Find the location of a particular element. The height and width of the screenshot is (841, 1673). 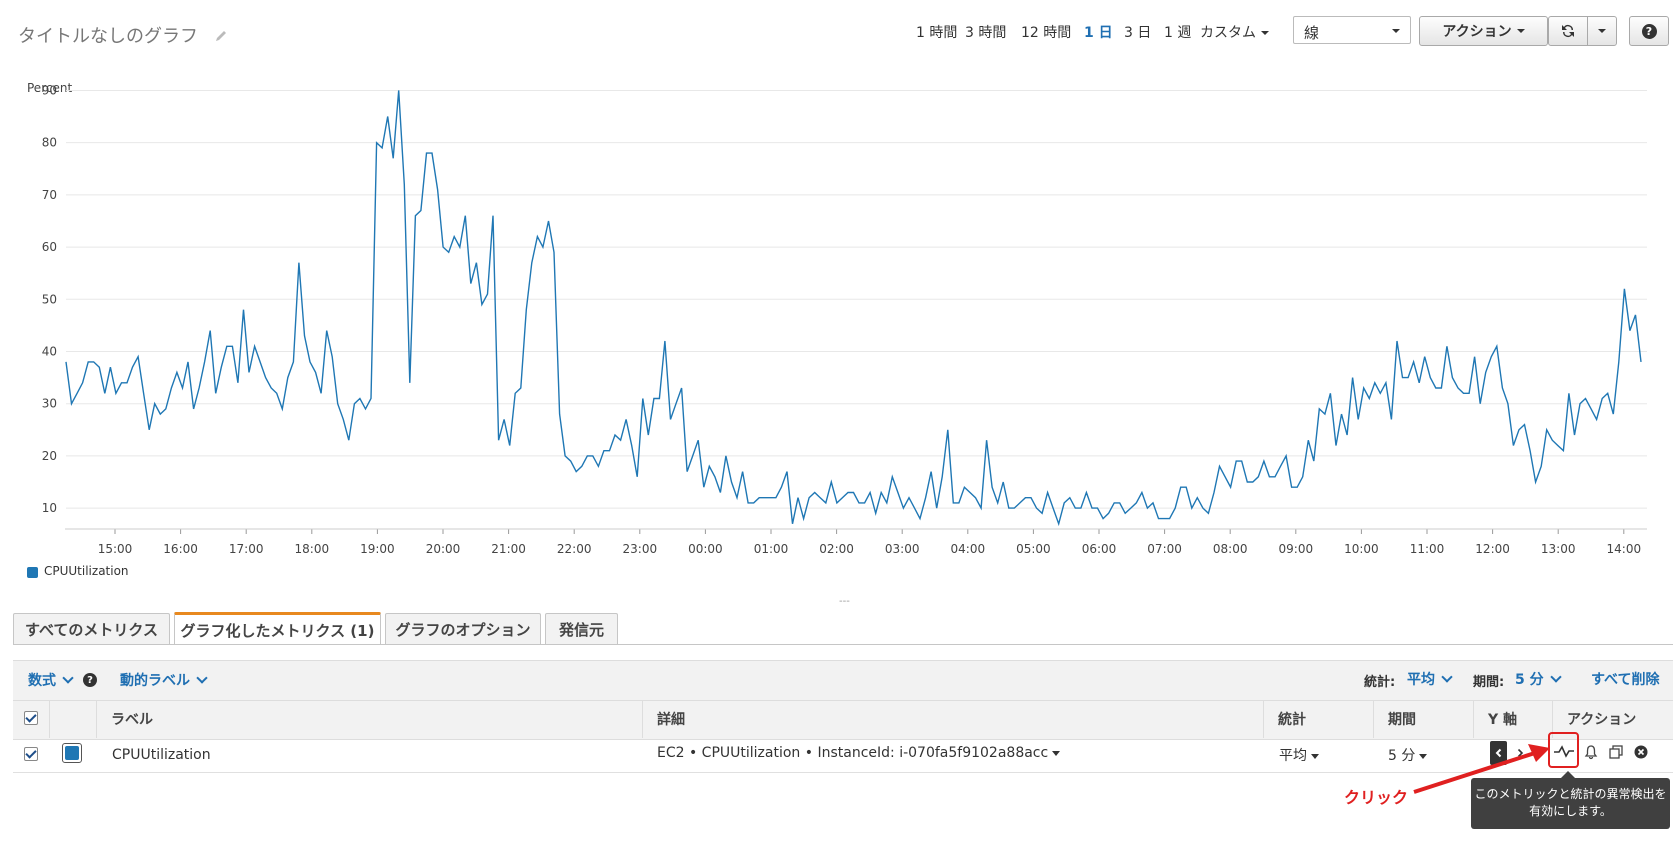

refresh-options-button is located at coordinates (1602, 31).